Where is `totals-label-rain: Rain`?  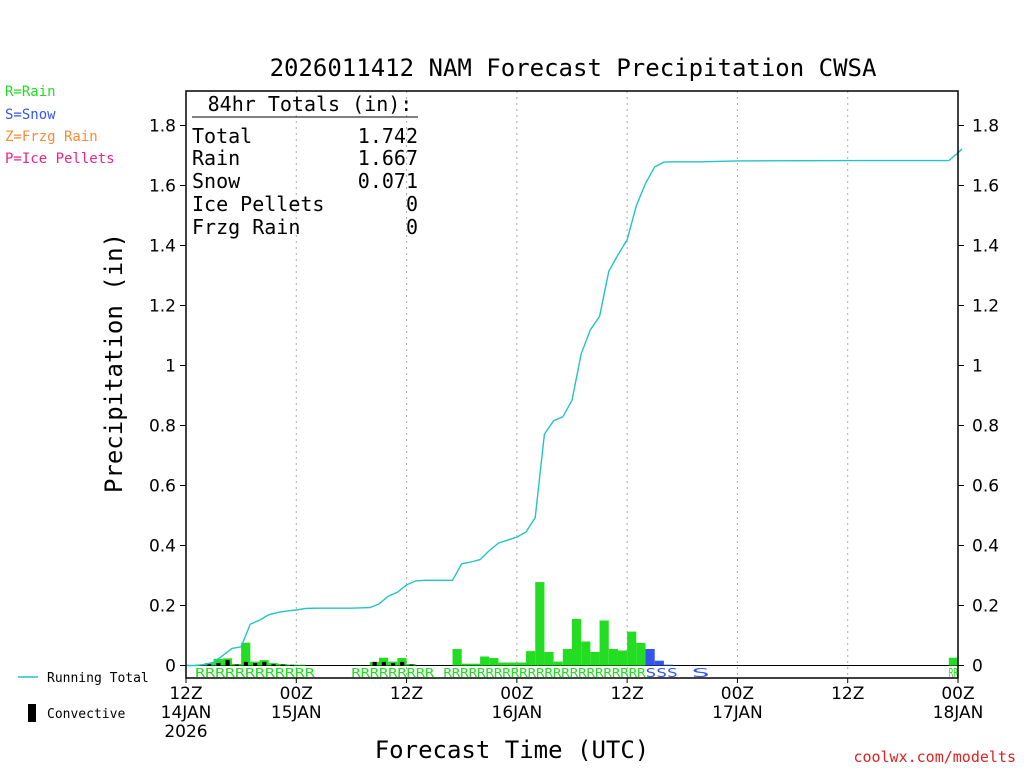 totals-label-rain: Rain is located at coordinates (216, 158).